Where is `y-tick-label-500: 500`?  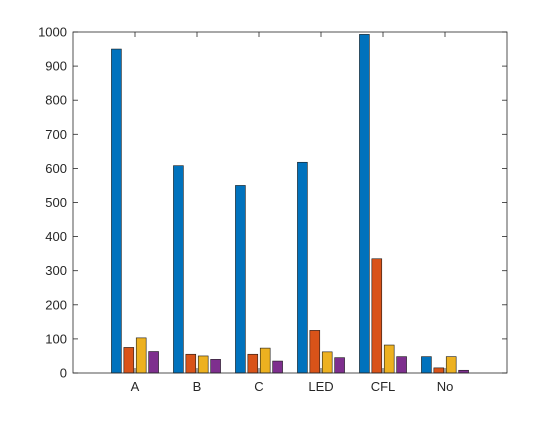
y-tick-label-500: 500 is located at coordinates (56, 202).